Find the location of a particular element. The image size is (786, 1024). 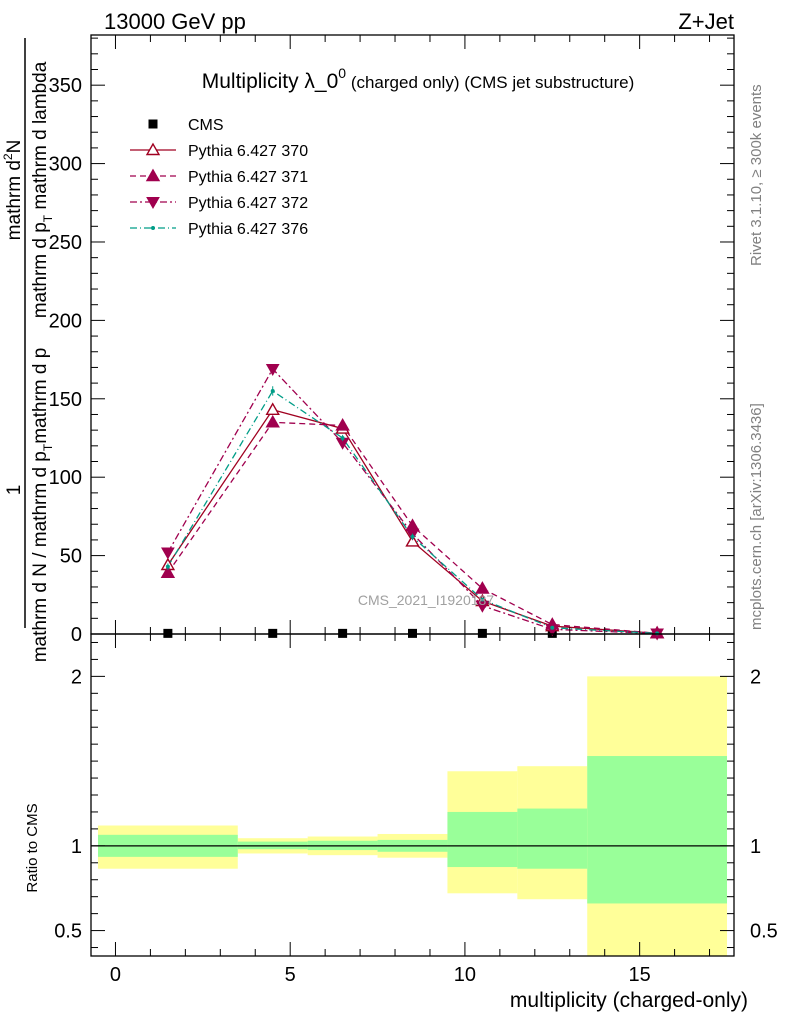

xlabel: multiplicity (charged-only) is located at coordinates (629, 1000).